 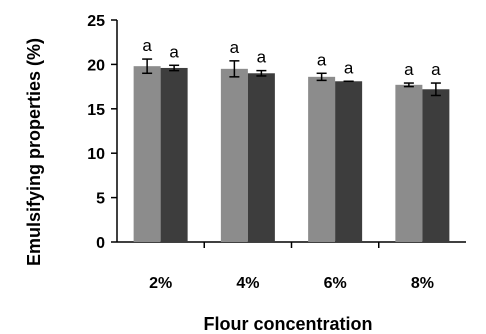 I want to click on x-tick-label: 6%, so click(x=335, y=283).